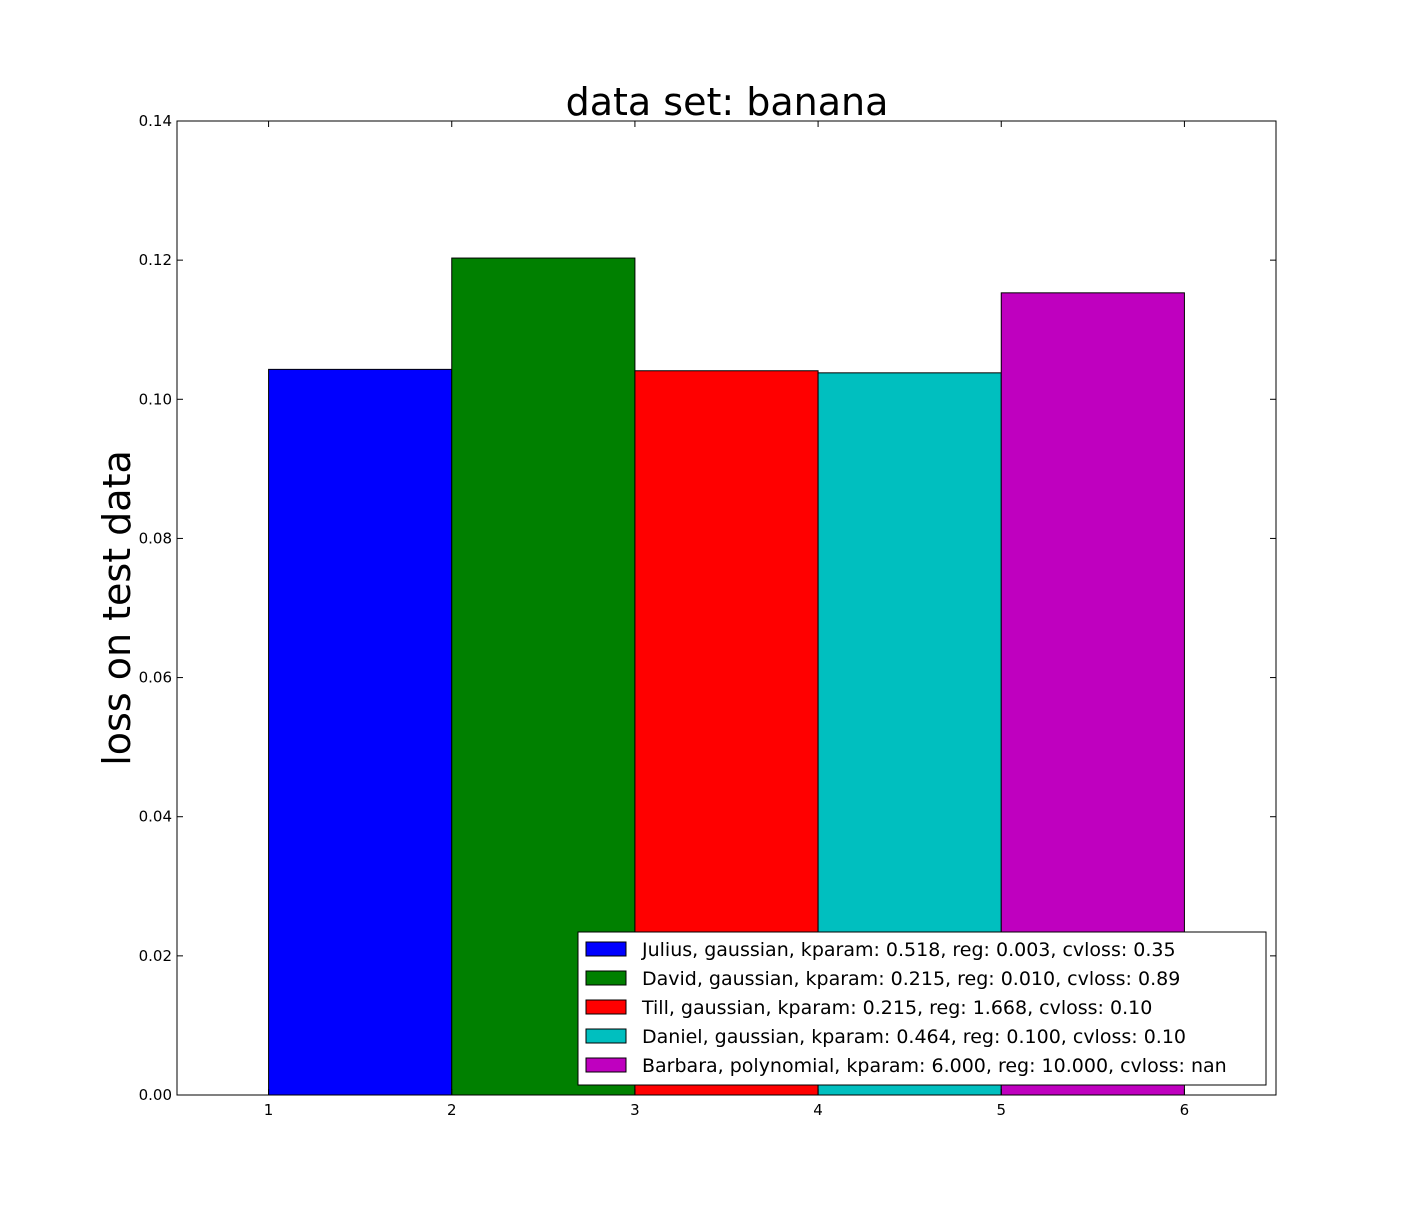 Image resolution: width=1417 pixels, height=1217 pixels. Describe the element at coordinates (155, 260) in the screenshot. I see `y-tick-label: 0.12` at that location.